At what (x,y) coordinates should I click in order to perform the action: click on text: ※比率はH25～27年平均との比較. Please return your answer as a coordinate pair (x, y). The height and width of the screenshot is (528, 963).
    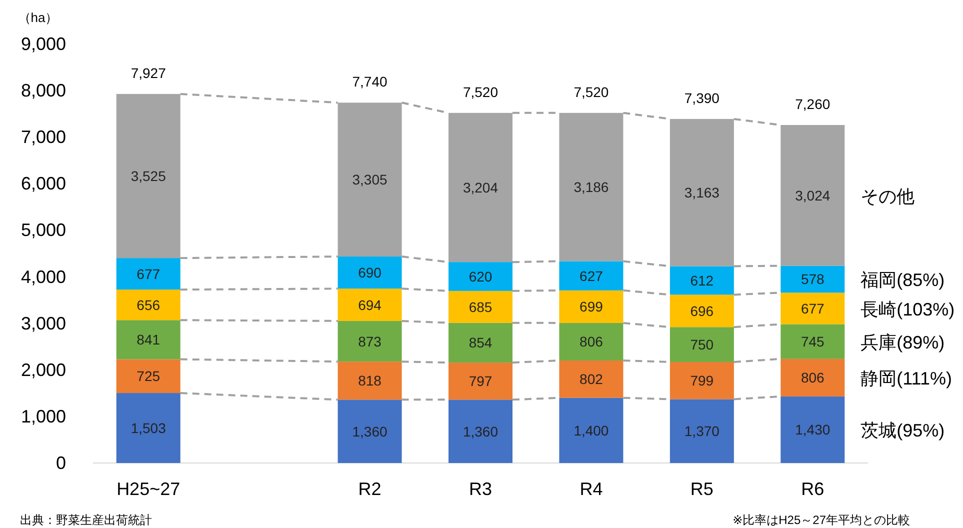
    Looking at the image, I should click on (821, 520).